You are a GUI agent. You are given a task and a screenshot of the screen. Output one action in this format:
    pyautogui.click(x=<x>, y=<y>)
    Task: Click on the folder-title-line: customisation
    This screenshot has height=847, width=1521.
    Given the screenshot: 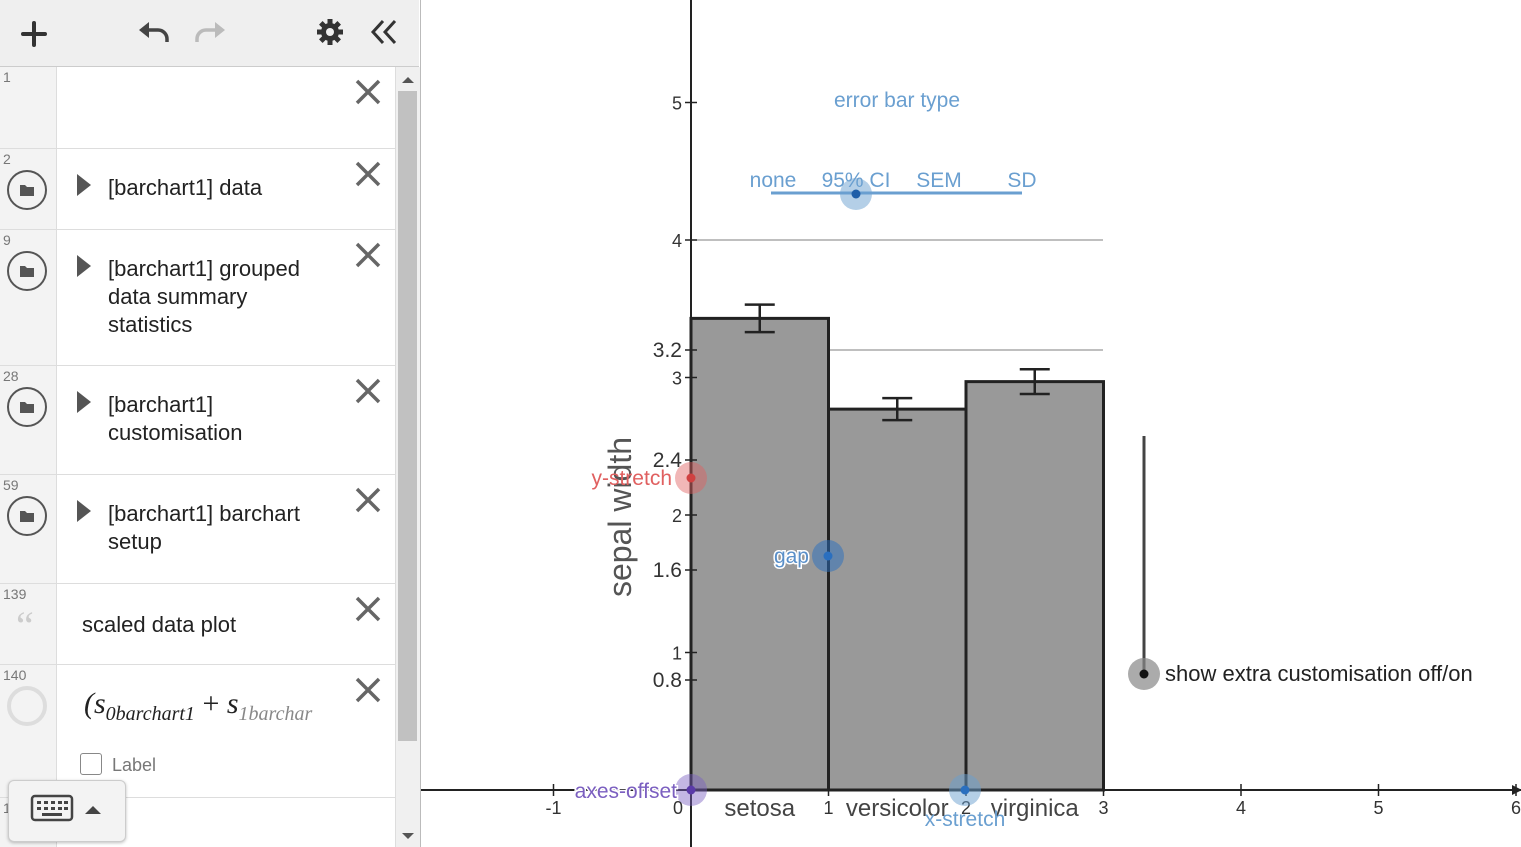 What is the action you would take?
    pyautogui.click(x=175, y=432)
    